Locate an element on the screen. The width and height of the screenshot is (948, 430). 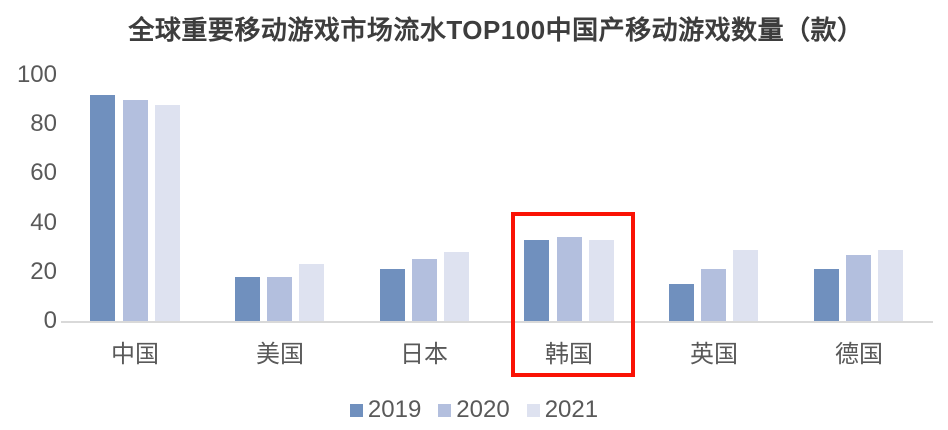
legend-item-2019: 2019 is located at coordinates (385, 409).